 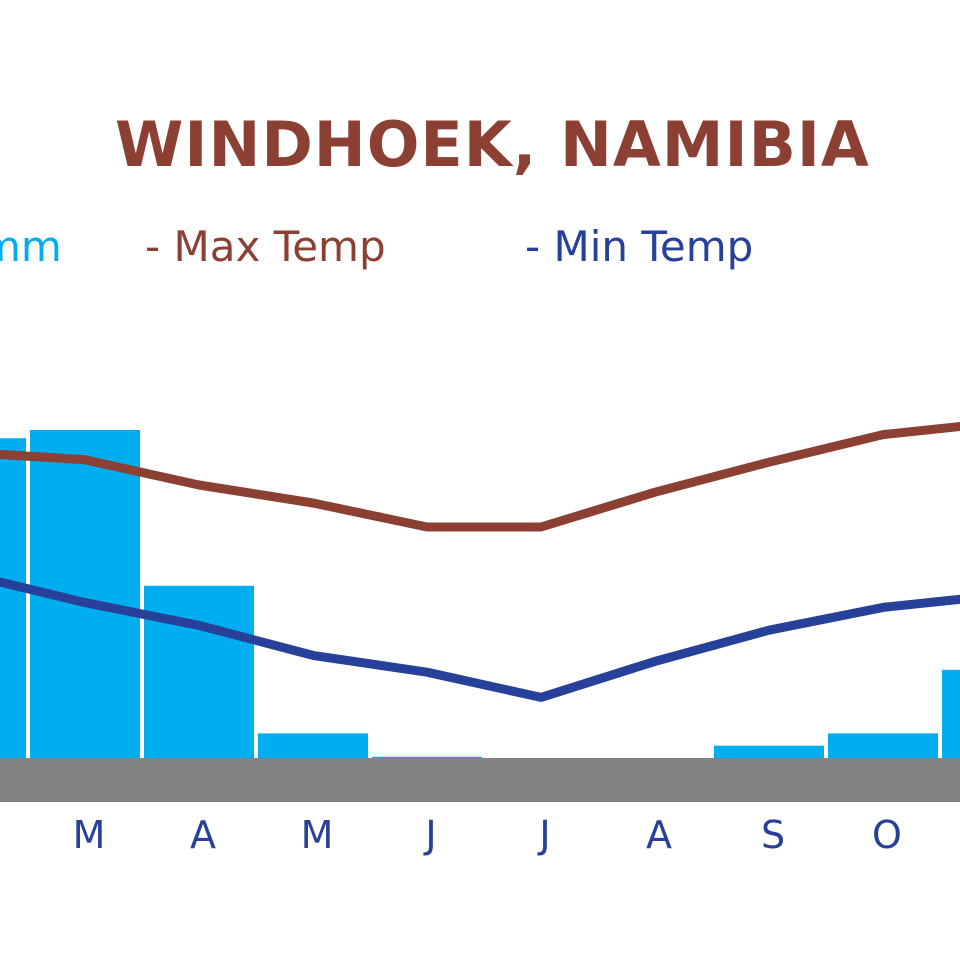 What do you see at coordinates (265, 246) in the screenshot?
I see `legend-max-temp: - Max Temp` at bounding box center [265, 246].